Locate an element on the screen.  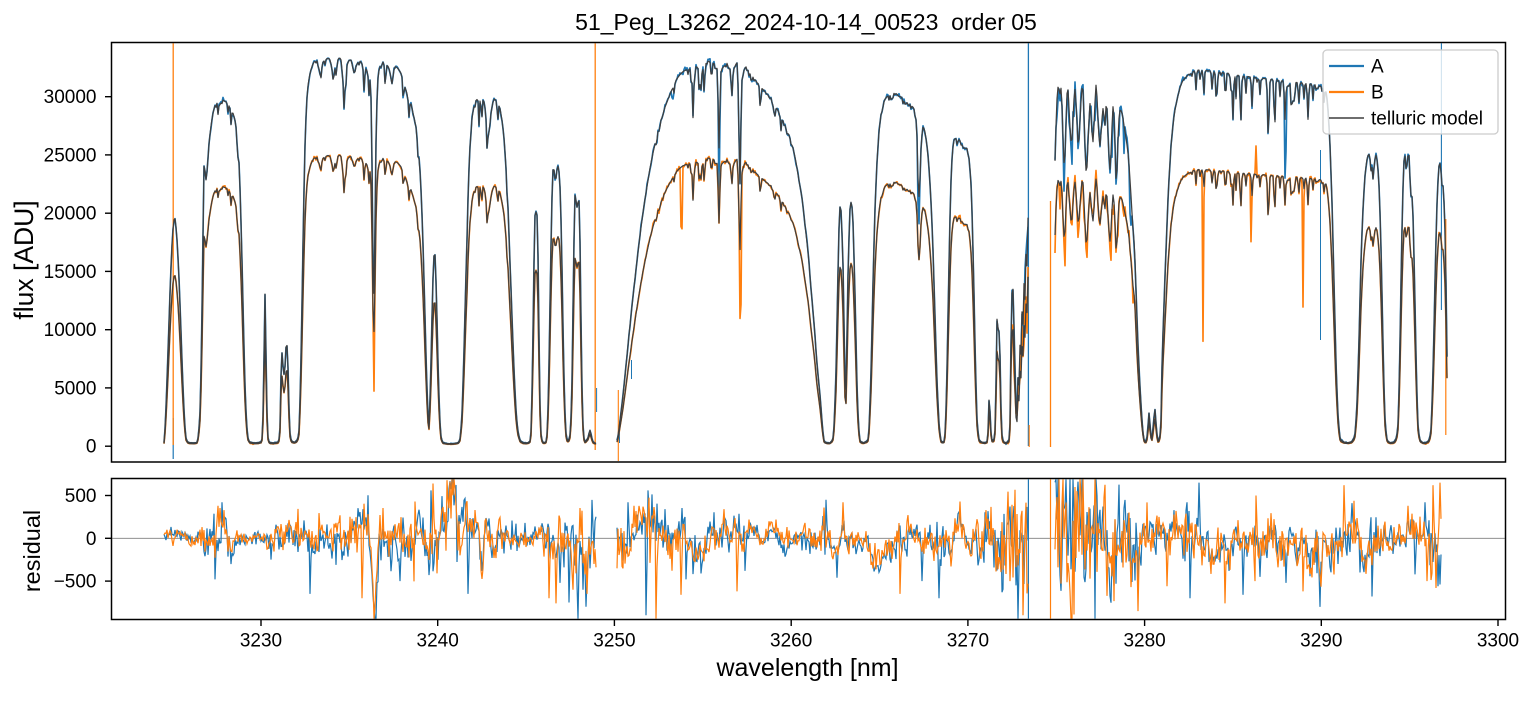
svg-text: 10000 is located at coordinates (70, 330).